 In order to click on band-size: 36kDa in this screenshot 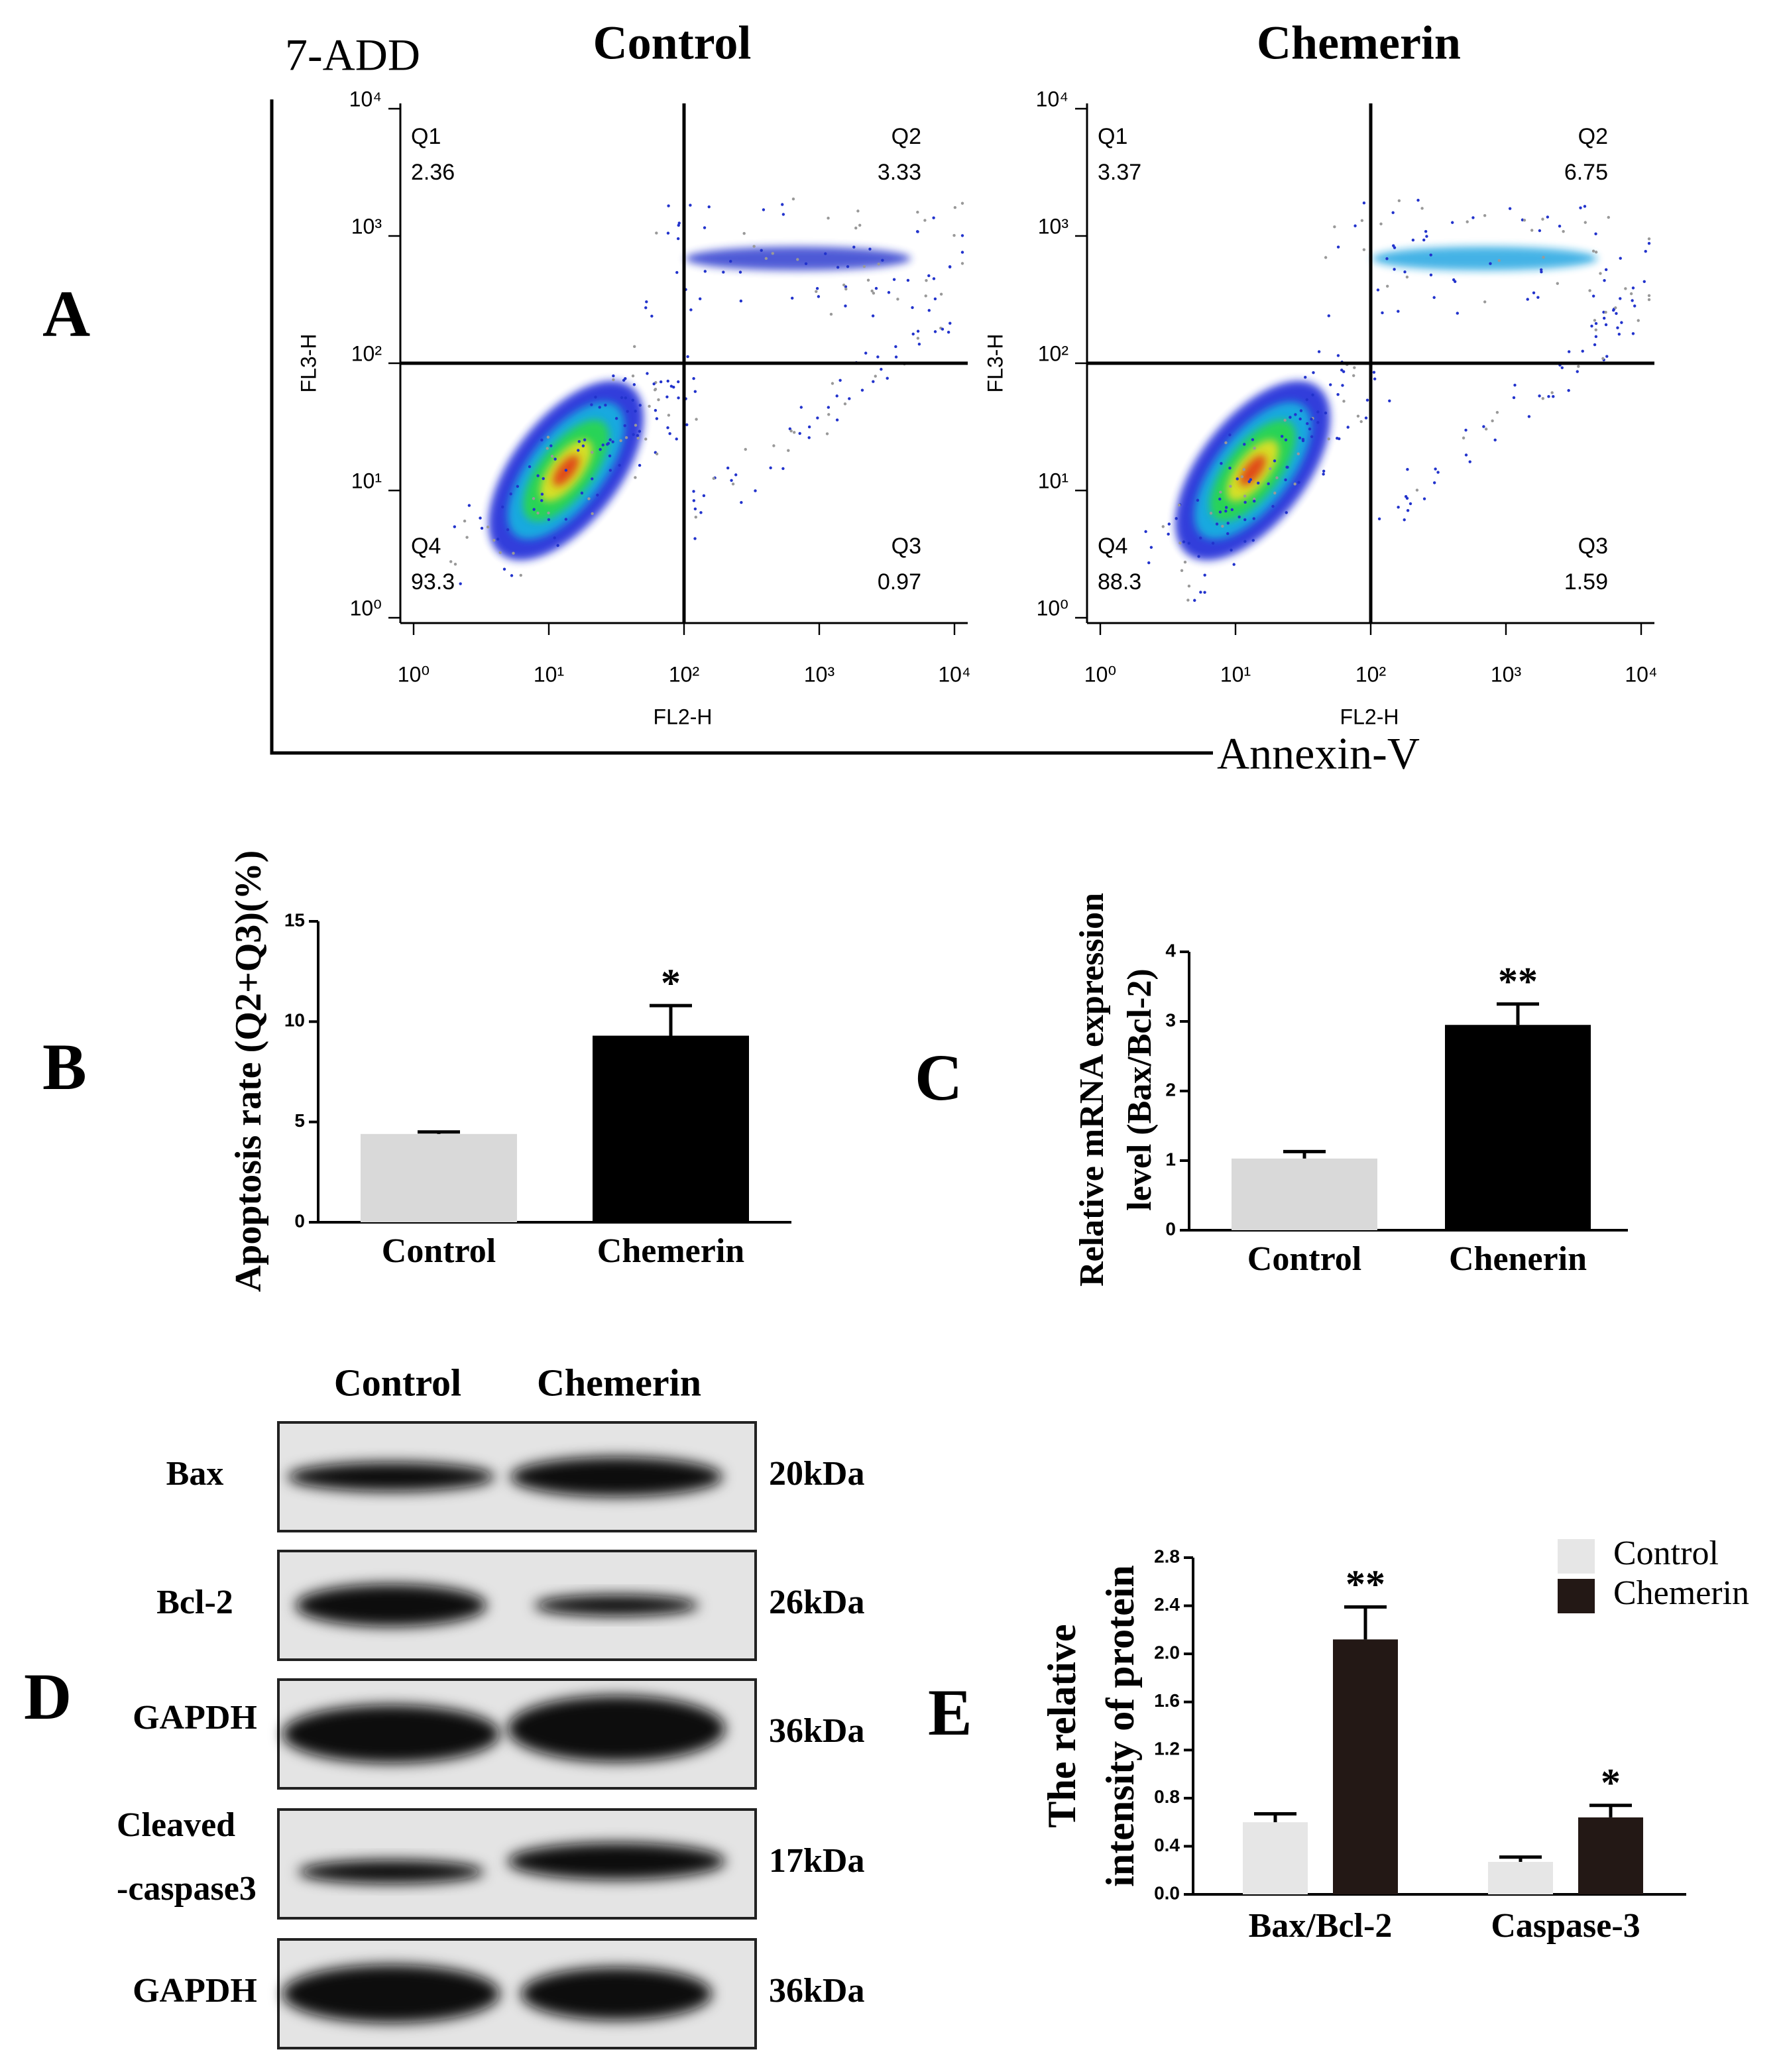, I will do `click(816, 1731)`.